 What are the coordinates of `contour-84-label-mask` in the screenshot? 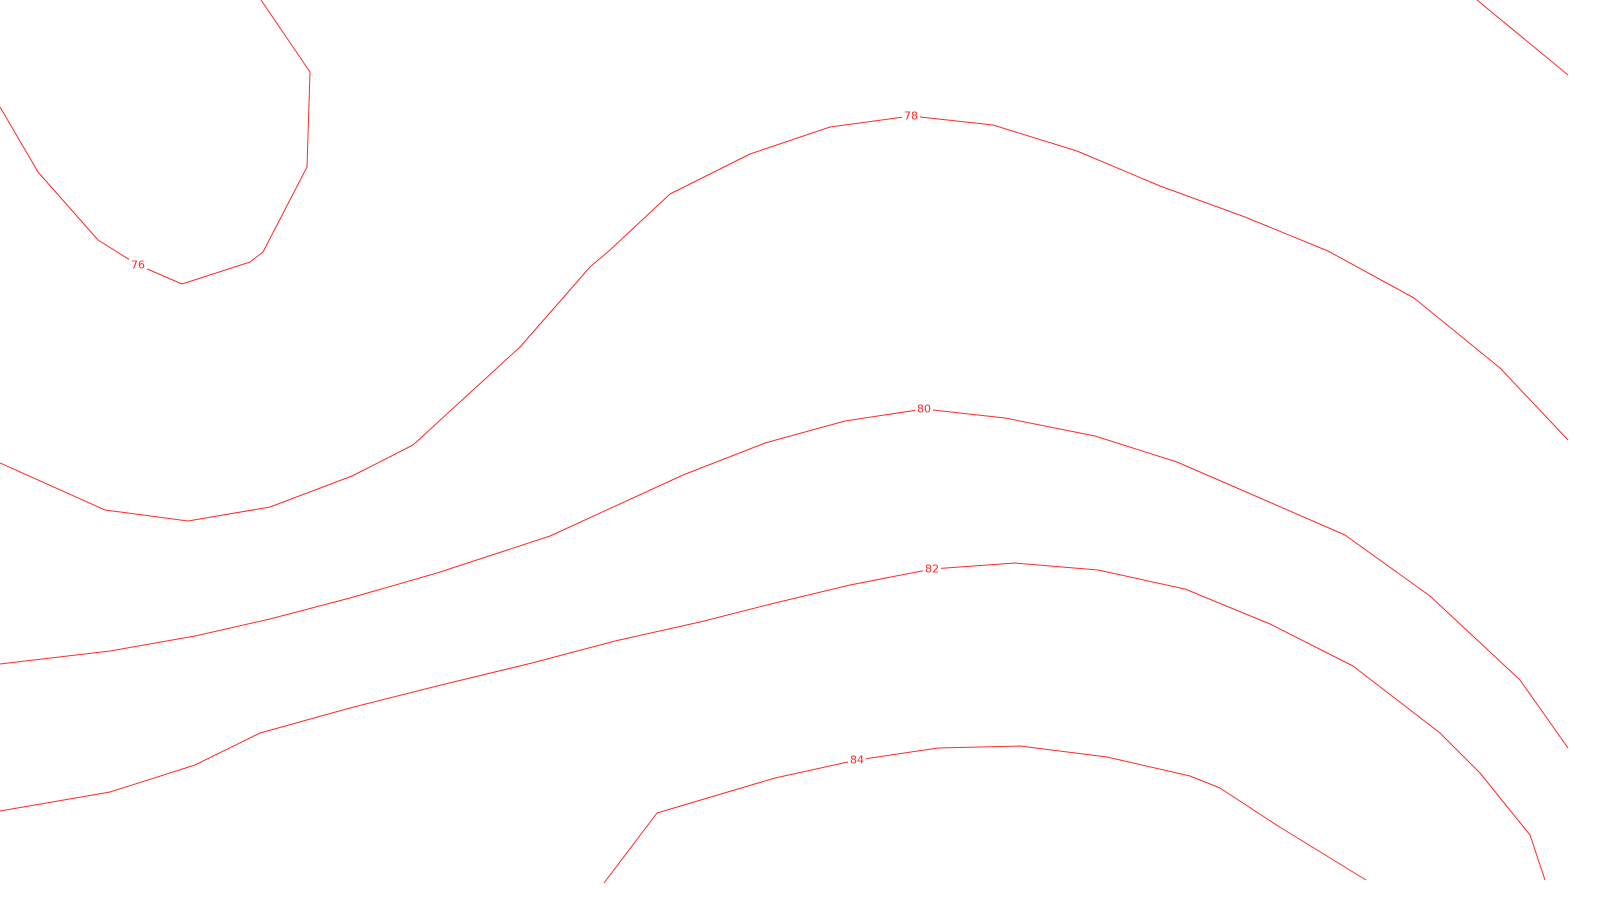 It's located at (857, 760).